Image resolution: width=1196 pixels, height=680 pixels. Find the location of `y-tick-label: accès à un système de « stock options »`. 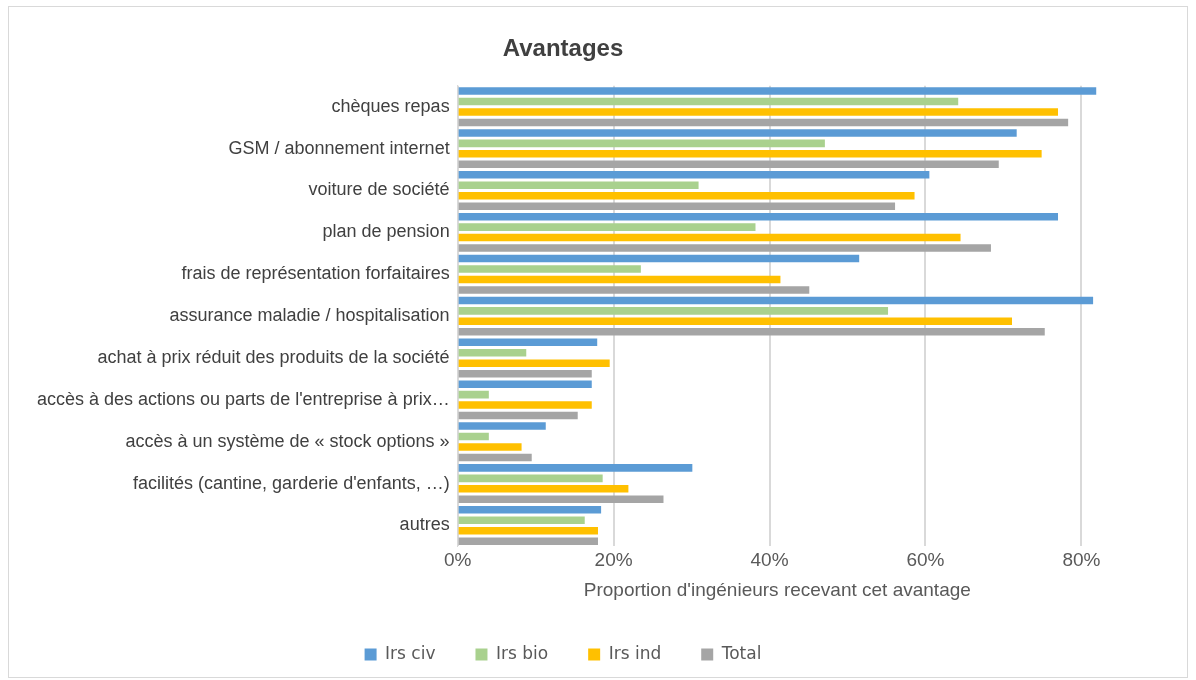

y-tick-label: accès à un système de « stock options » is located at coordinates (287, 440).